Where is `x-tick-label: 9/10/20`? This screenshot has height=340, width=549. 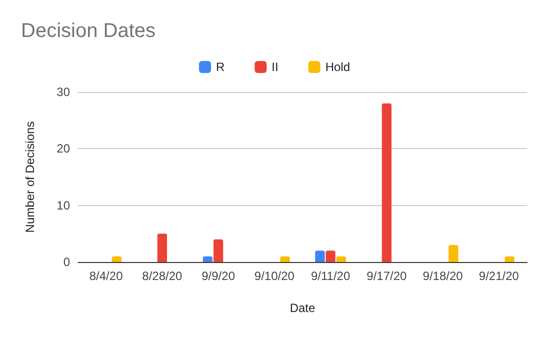
x-tick-label: 9/10/20 is located at coordinates (274, 276).